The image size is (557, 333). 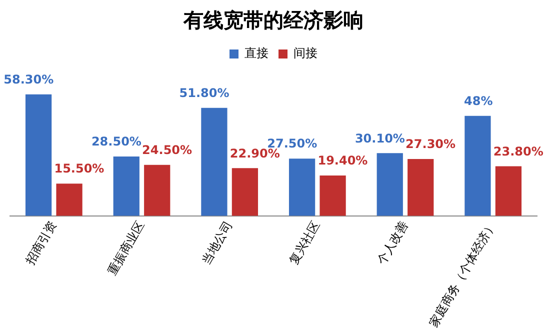 What do you see at coordinates (256, 53) in the screenshot?
I see `legend-label: 直接` at bounding box center [256, 53].